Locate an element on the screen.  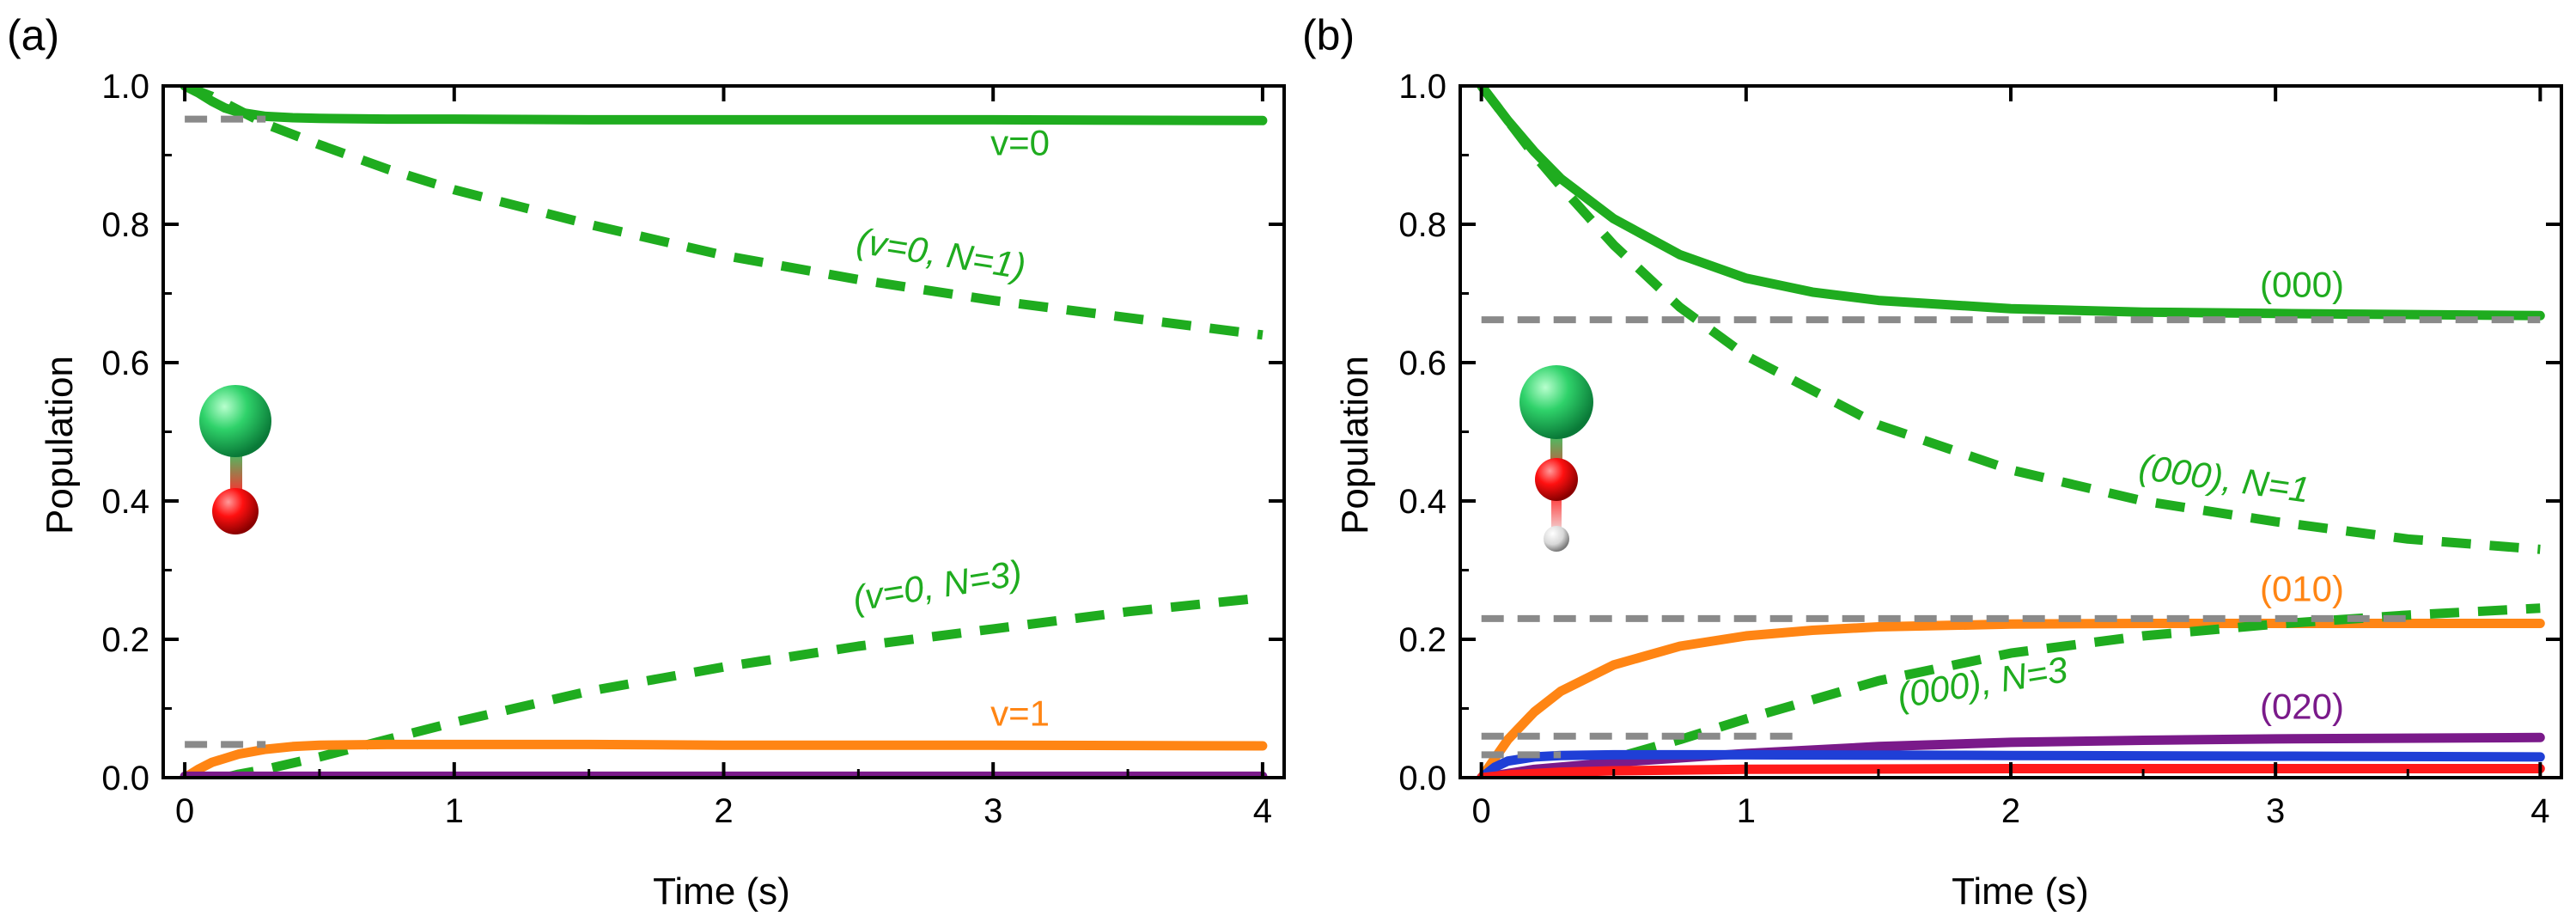
panel-b-x-tick-label-4: 4 is located at coordinates (2539, 811).